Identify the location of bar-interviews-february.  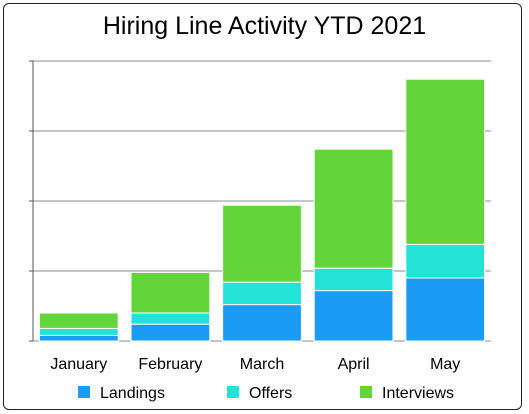
(170, 292).